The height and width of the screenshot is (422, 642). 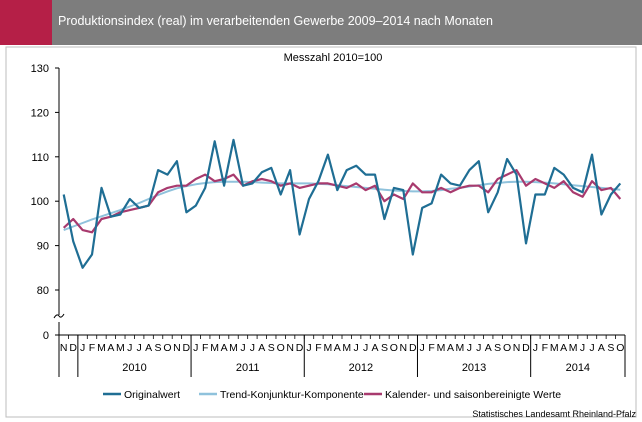 I want to click on year-label: 2011, so click(x=248, y=368).